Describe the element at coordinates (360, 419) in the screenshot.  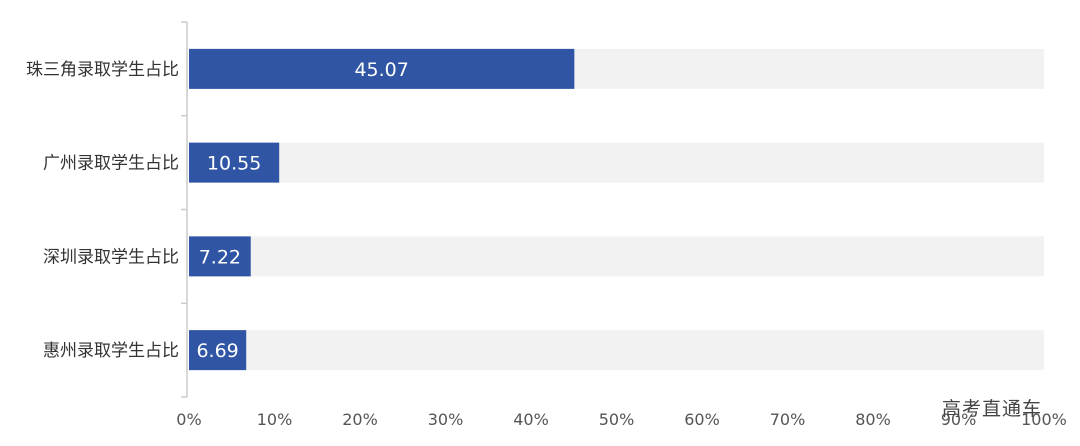
I see `x-tick-label: 20%` at that location.